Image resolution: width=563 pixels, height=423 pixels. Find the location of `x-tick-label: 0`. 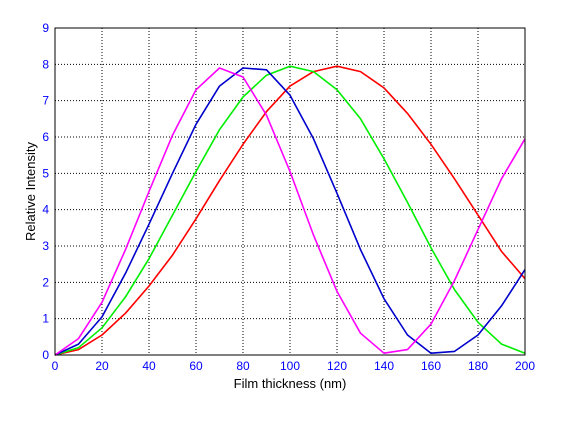

x-tick-label: 0 is located at coordinates (55, 366).